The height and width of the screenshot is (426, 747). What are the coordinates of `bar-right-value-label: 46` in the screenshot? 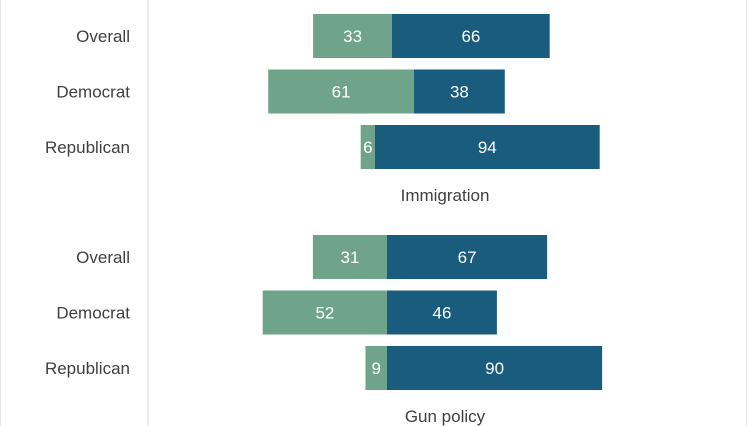 It's located at (442, 313).